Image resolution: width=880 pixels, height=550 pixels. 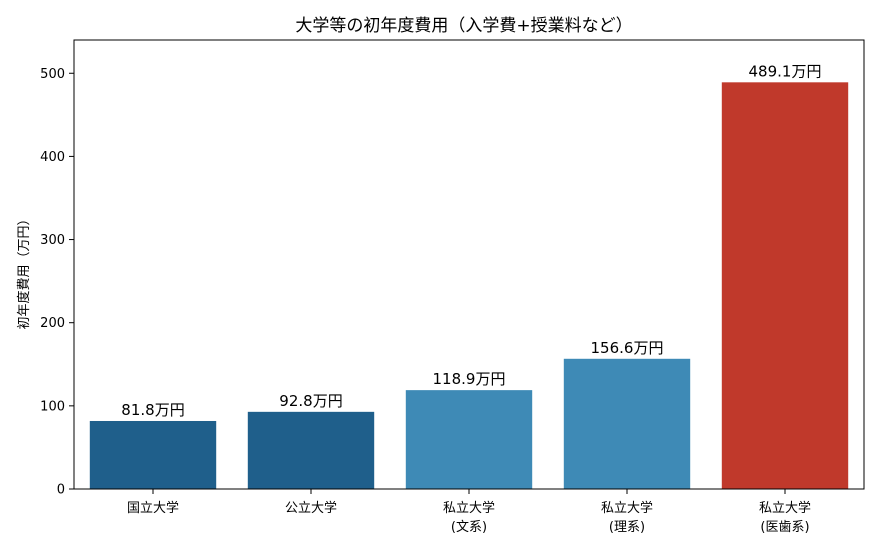 What do you see at coordinates (627, 527) in the screenshot?
I see `x-tick-label: (理系)` at bounding box center [627, 527].